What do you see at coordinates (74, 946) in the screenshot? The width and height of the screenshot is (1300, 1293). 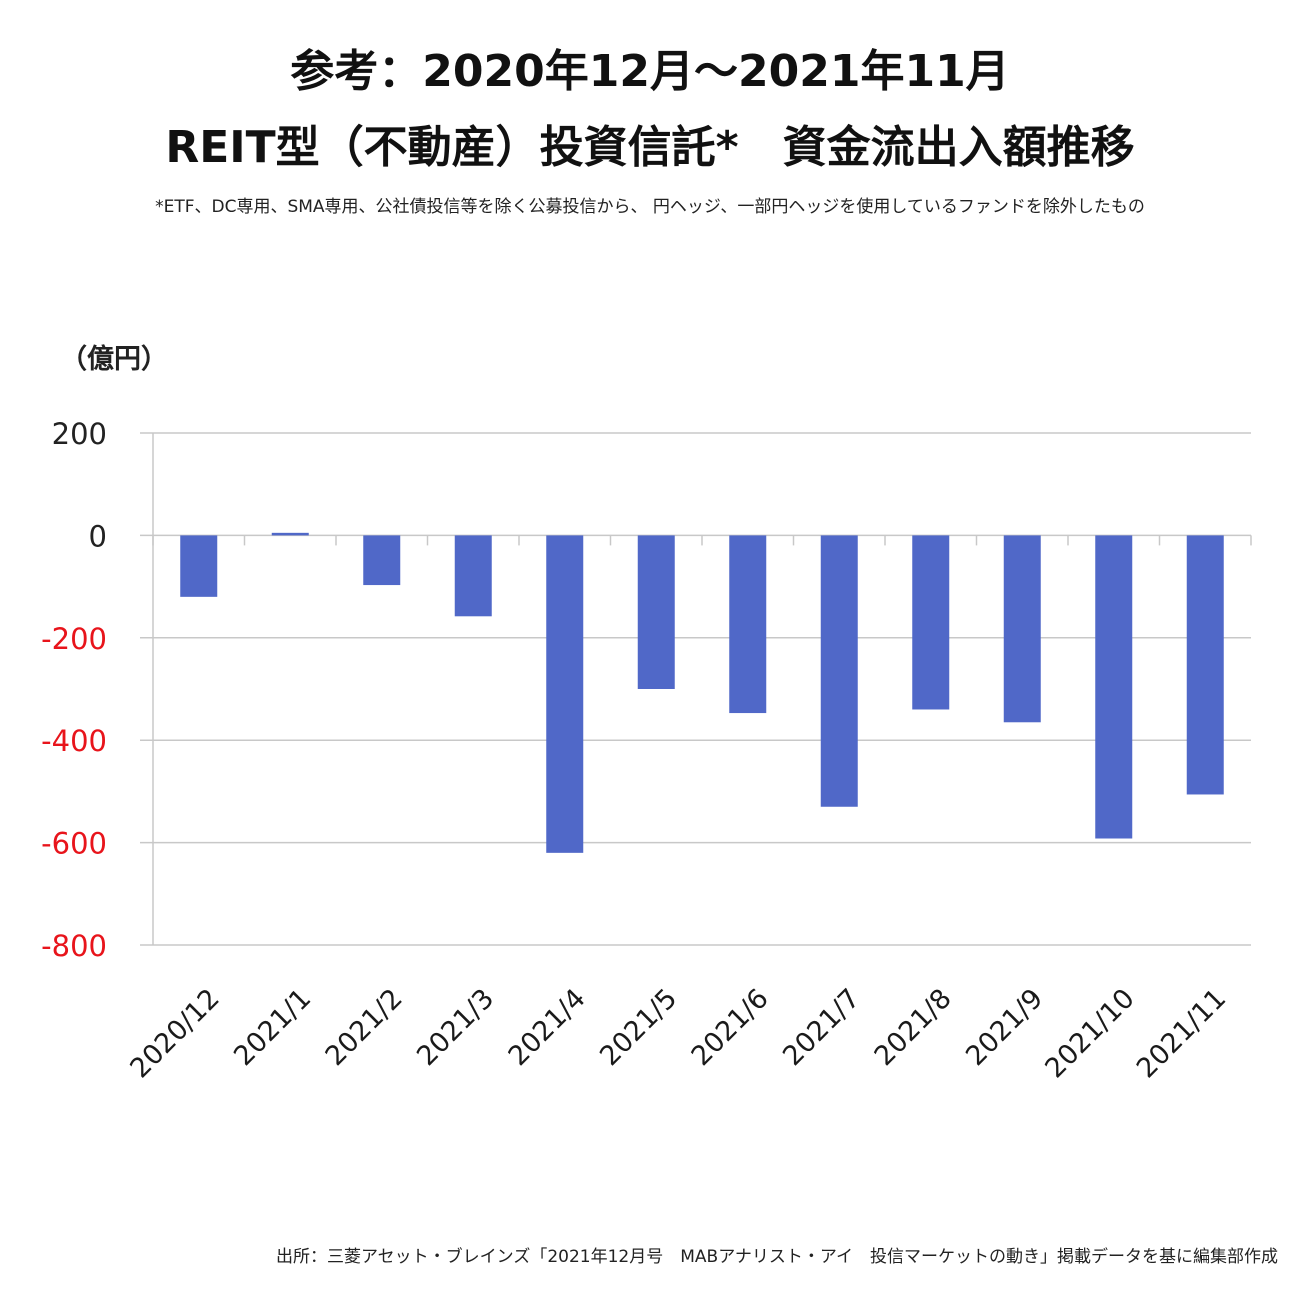 I see `y-tick-label: -800` at bounding box center [74, 946].